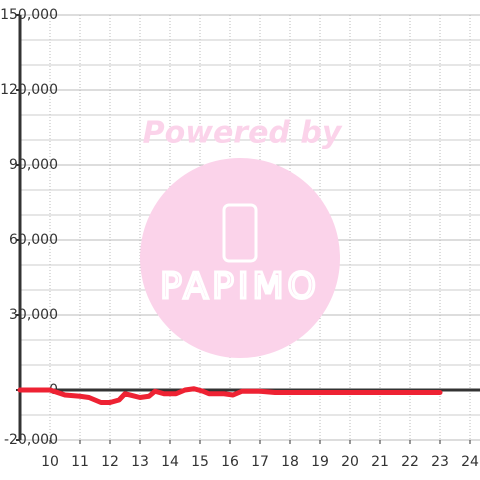 The image size is (480, 480). I want to click on x-tick-label: 22, so click(410, 462).